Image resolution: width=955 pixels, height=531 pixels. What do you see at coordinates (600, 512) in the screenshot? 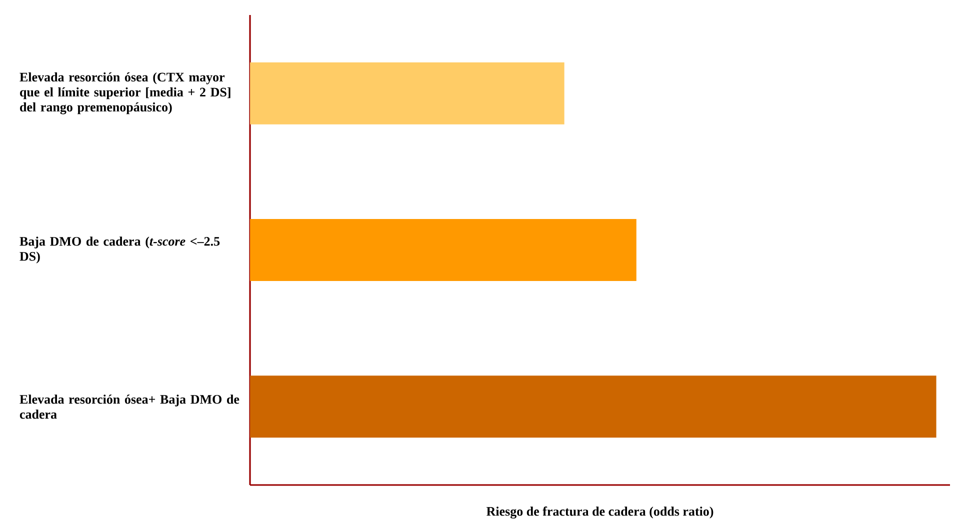
I see `x-axis-title: Riesgo de fractura de cadera (odds ratio)` at bounding box center [600, 512].